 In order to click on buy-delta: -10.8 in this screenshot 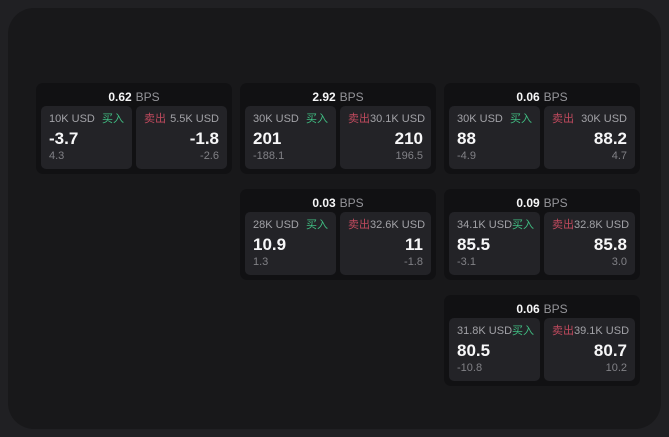, I will do `click(470, 368)`.